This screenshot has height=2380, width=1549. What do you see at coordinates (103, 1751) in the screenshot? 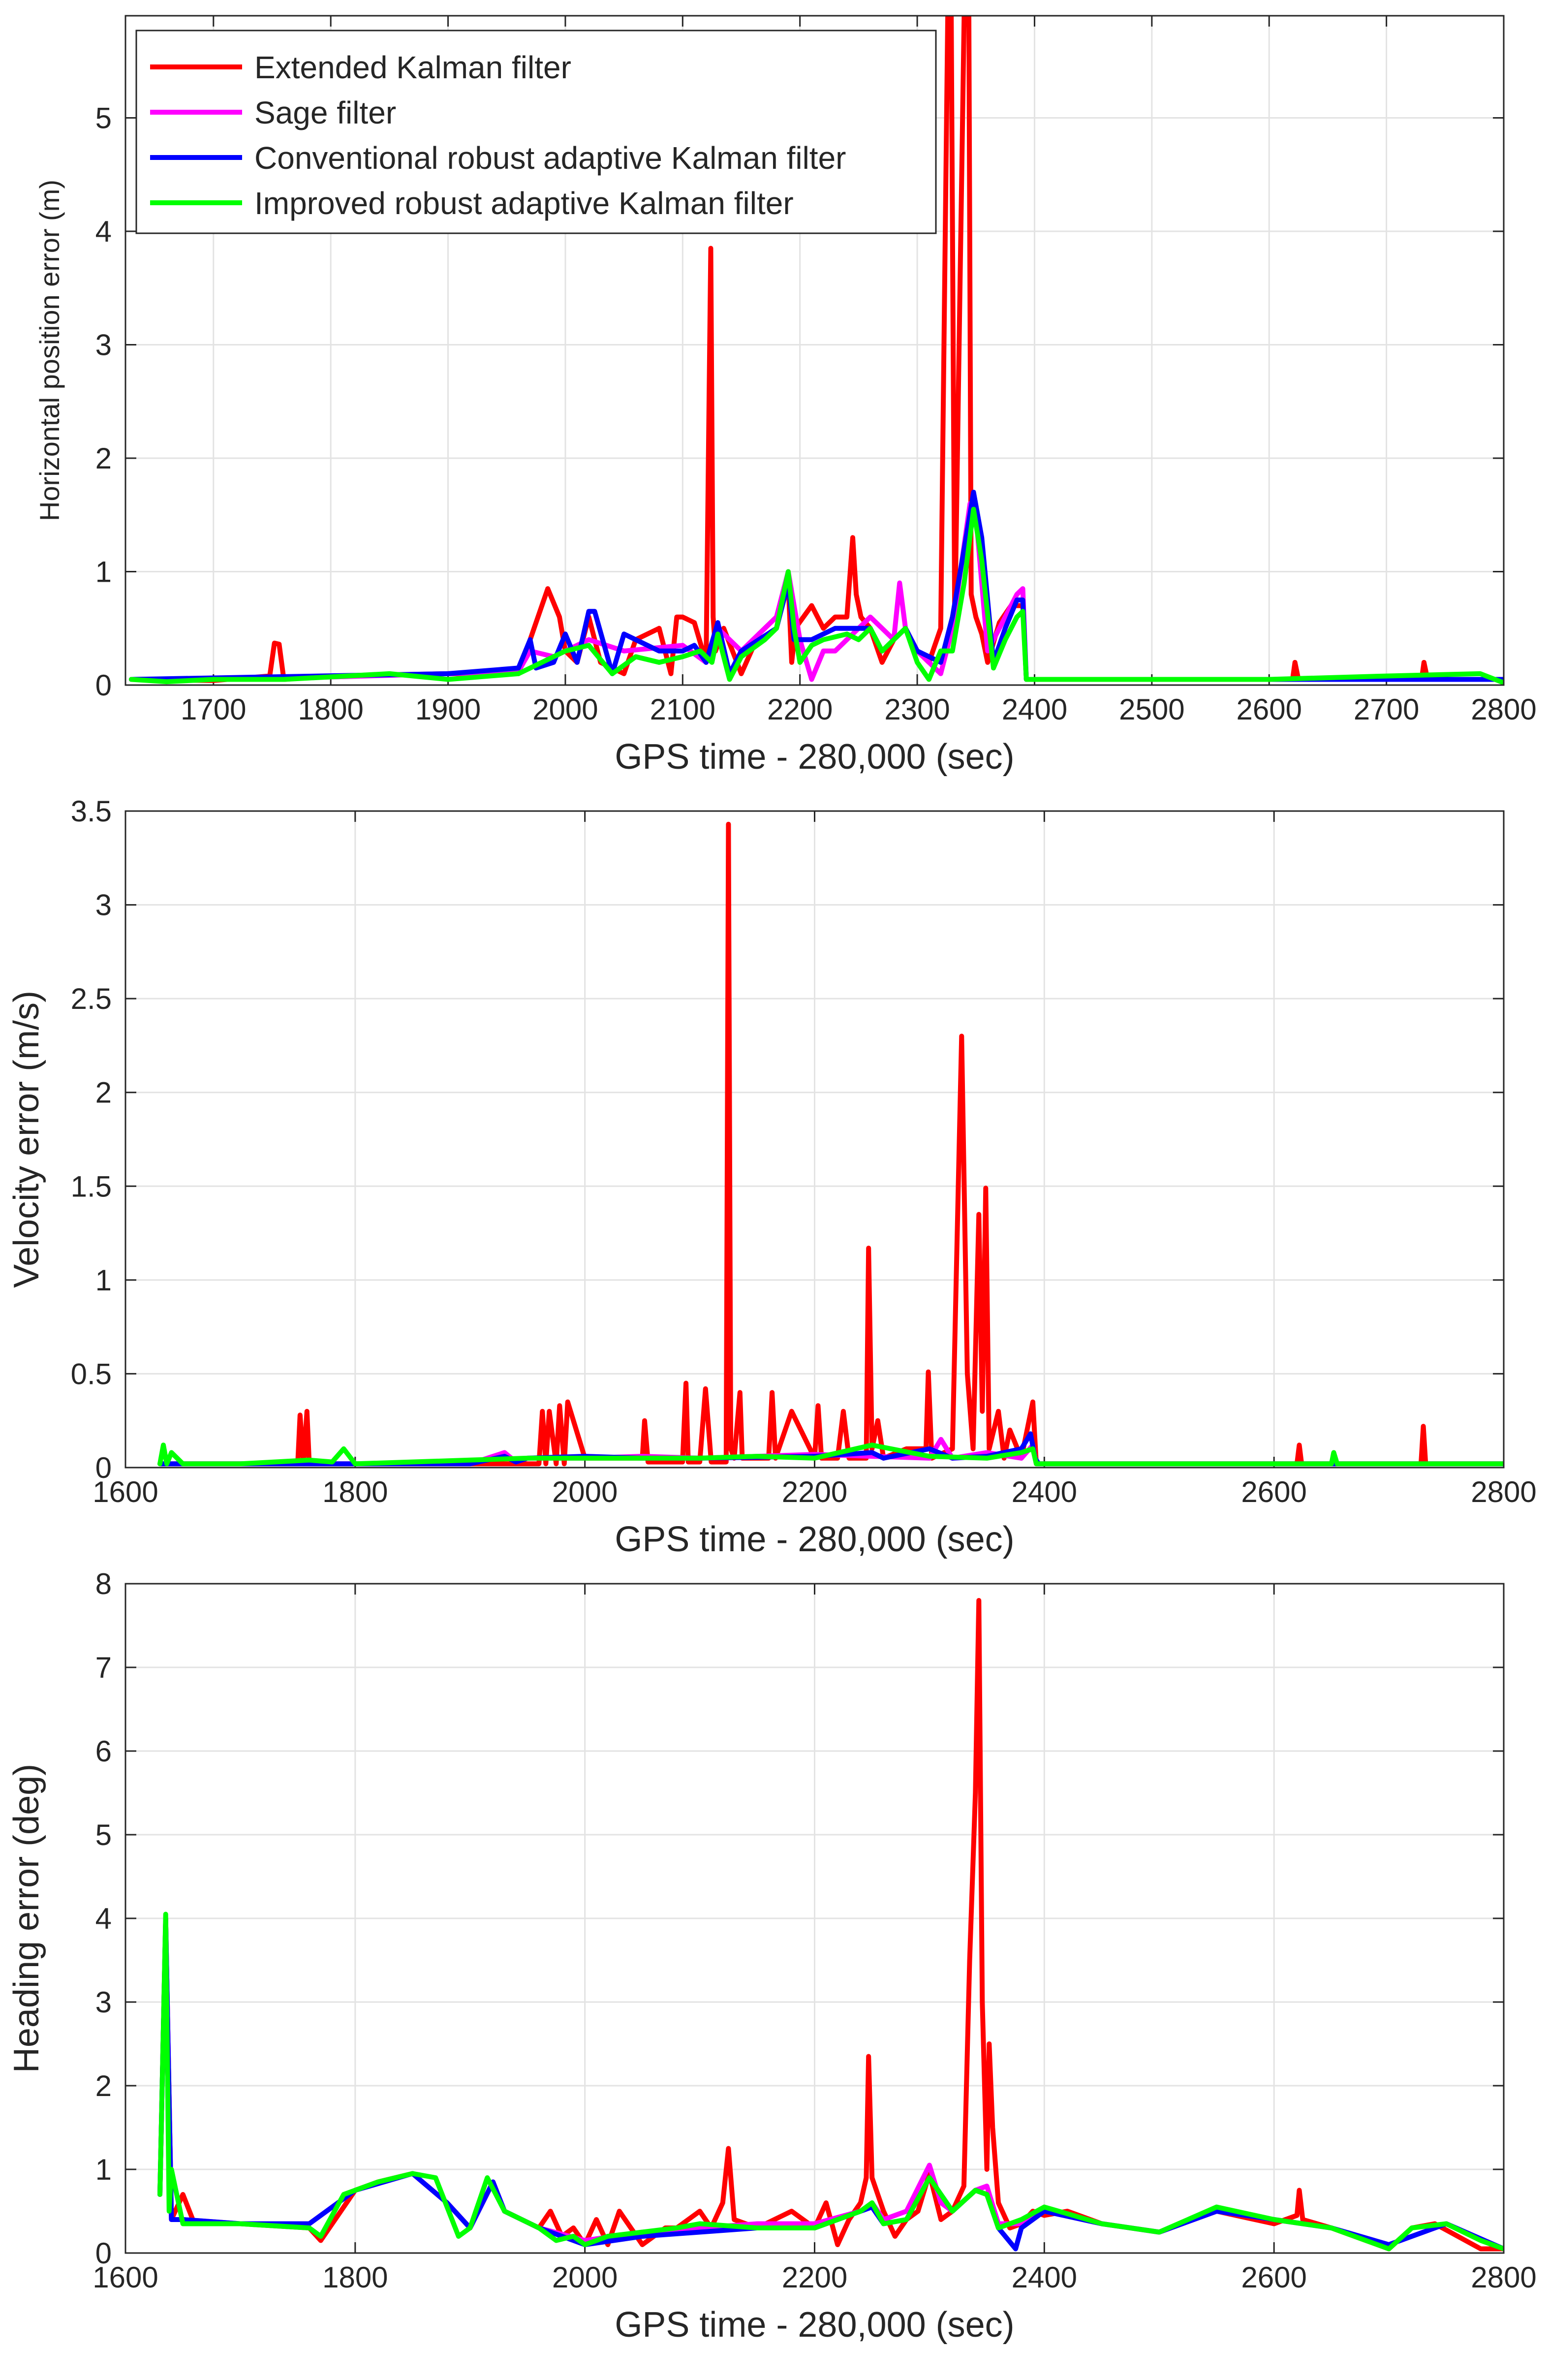
I see `y-tick-label: 6` at bounding box center [103, 1751].